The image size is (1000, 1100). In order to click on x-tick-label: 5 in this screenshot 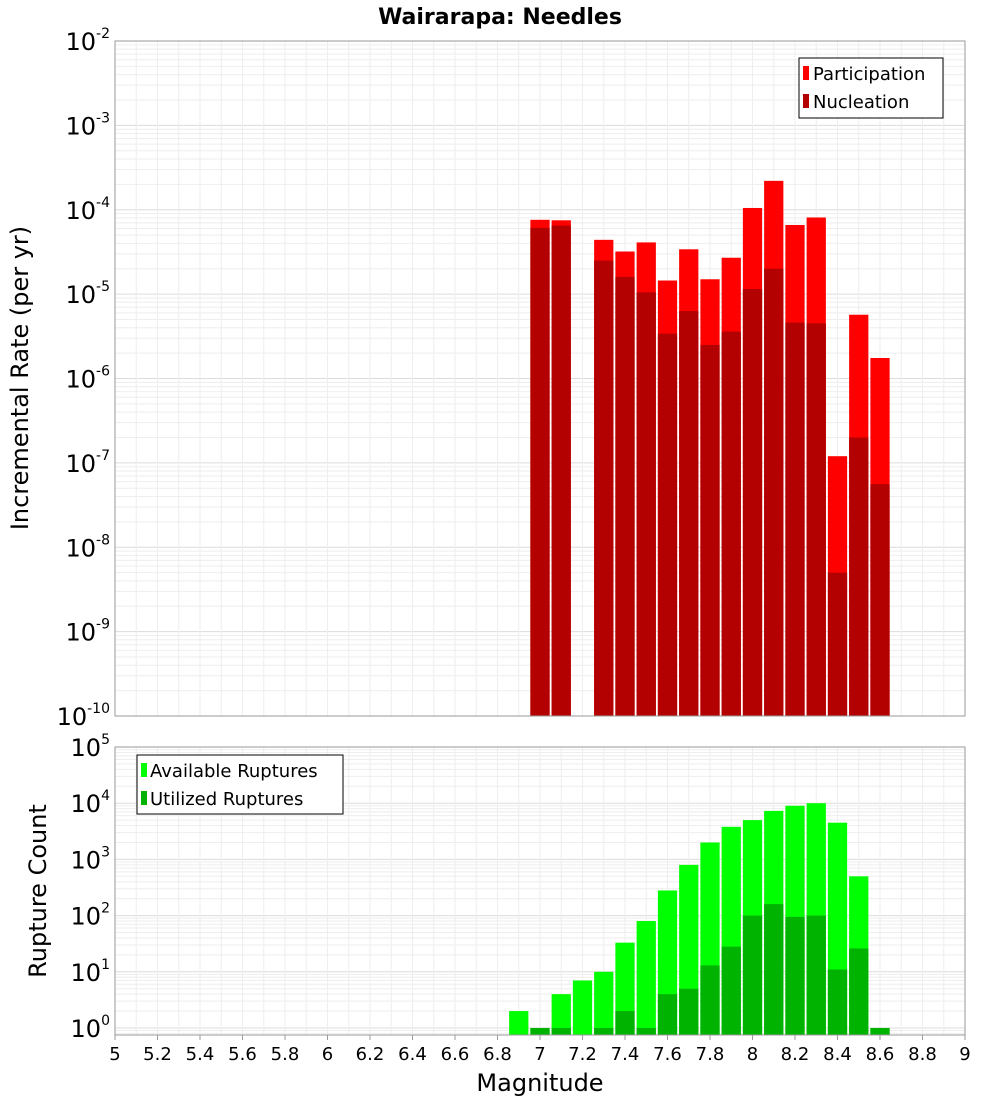, I will do `click(114, 1054)`.